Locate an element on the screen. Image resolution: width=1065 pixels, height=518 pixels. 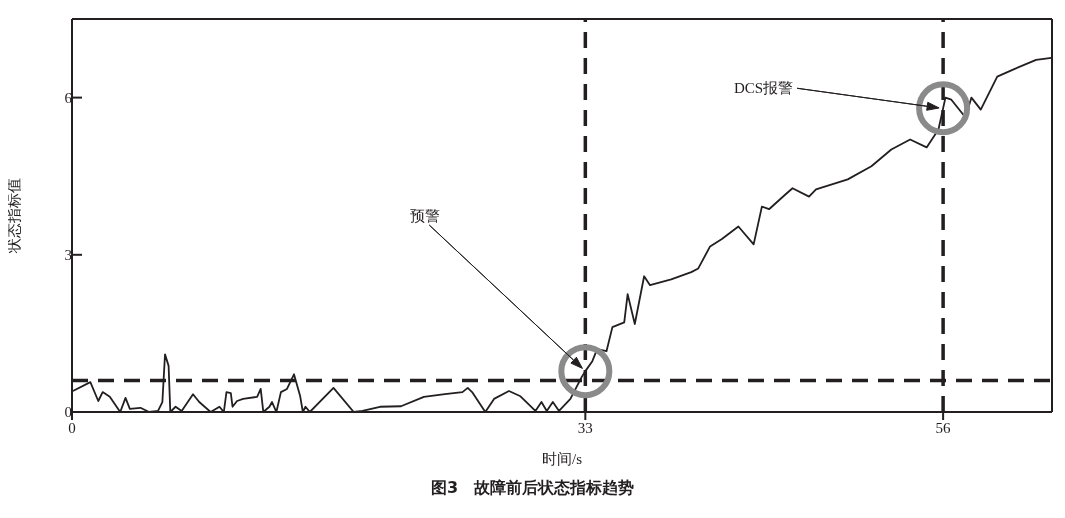
y-tick-label: 0 is located at coordinates (68, 412).